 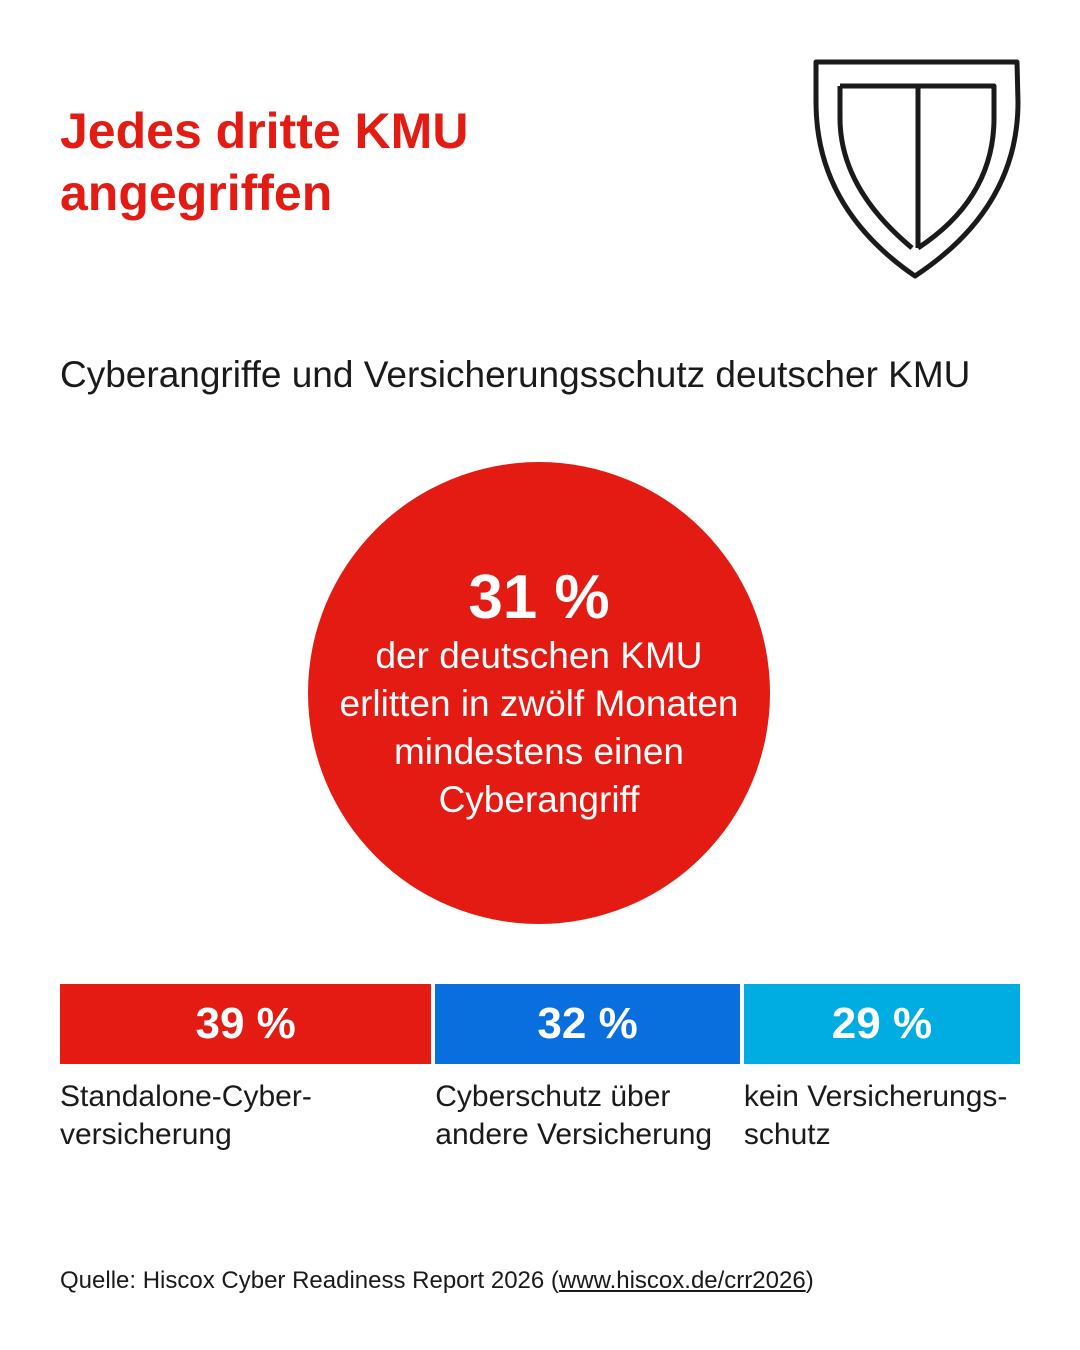 I want to click on bar-segment: 29 %, so click(x=881, y=1024).